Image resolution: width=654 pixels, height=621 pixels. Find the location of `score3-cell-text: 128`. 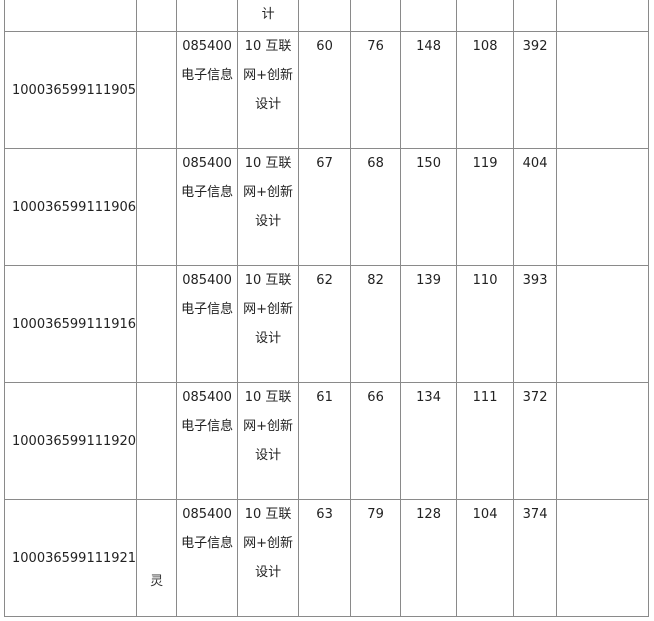

score3-cell-text: 128 is located at coordinates (428, 514).